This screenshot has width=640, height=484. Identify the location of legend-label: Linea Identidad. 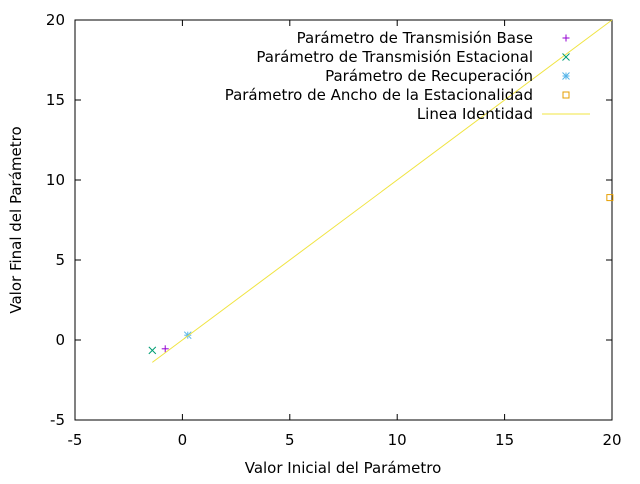
(475, 114).